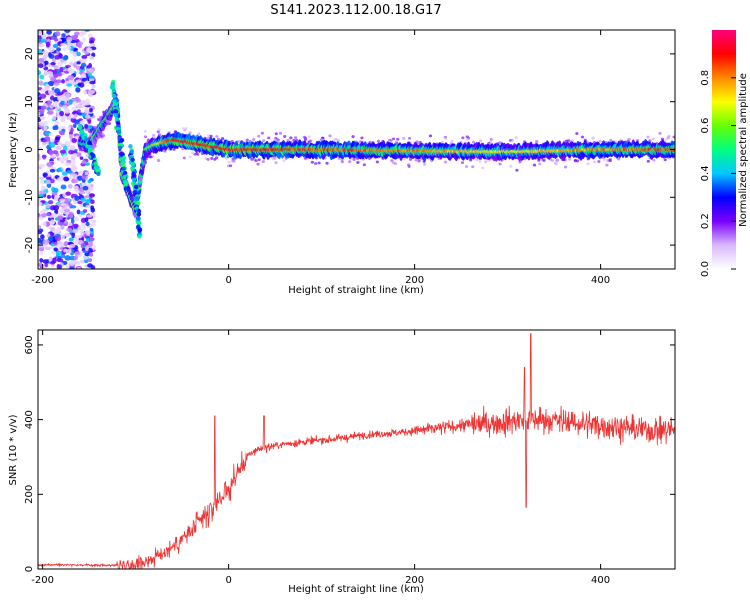  Describe the element at coordinates (705, 269) in the screenshot. I see `colorbar-tick-label: 0.0` at that location.